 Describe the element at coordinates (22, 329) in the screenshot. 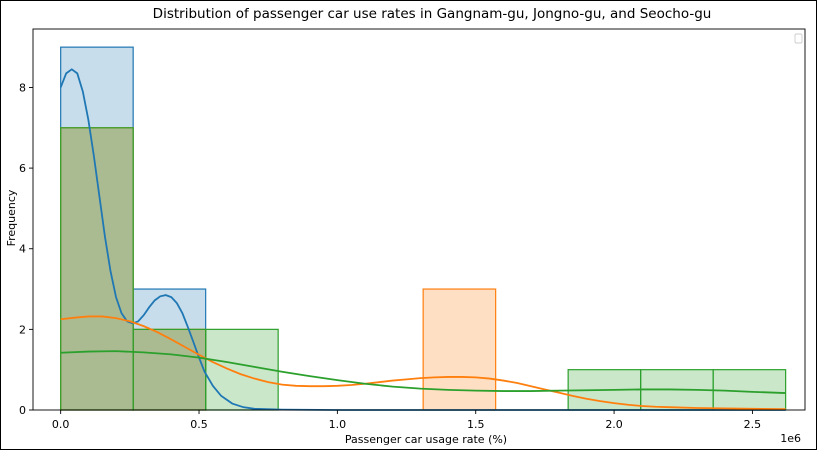

I see `y-tick-label: 2` at that location.